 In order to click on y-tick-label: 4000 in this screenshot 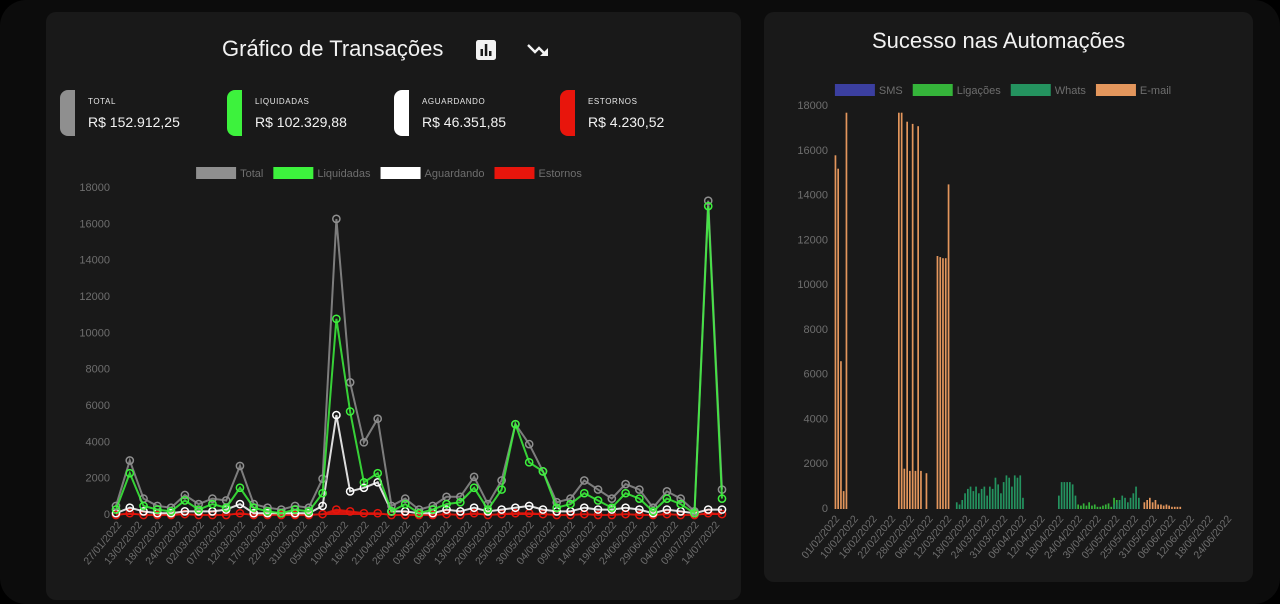, I will do `click(816, 419)`.